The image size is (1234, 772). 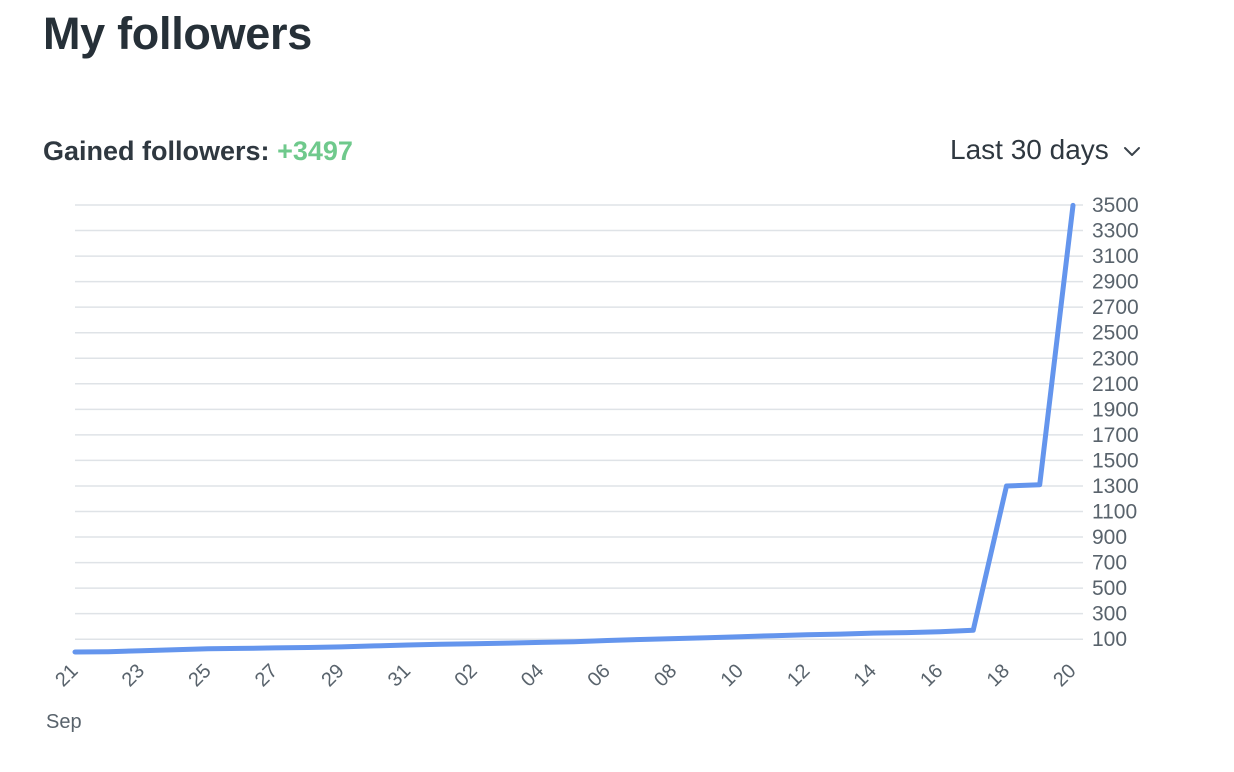 I want to click on date-range-dropdown: Last 30 days, so click(x=1045, y=150).